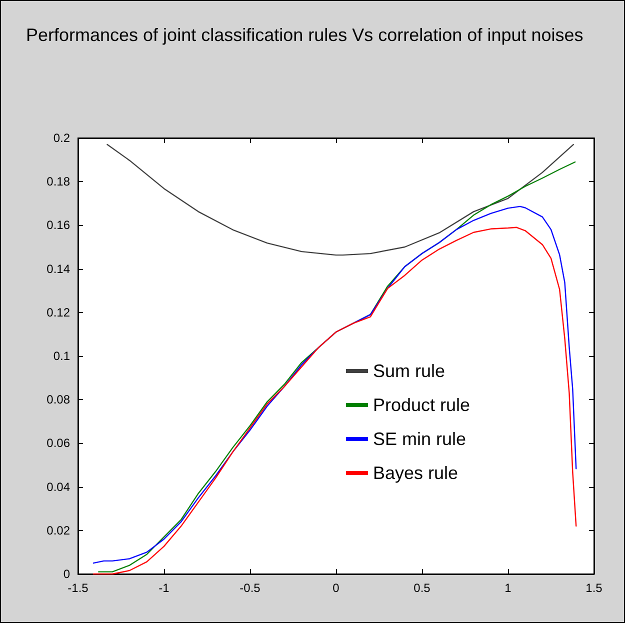 This screenshot has height=623, width=625. I want to click on y-tick-label: 0.1, so click(61, 356).